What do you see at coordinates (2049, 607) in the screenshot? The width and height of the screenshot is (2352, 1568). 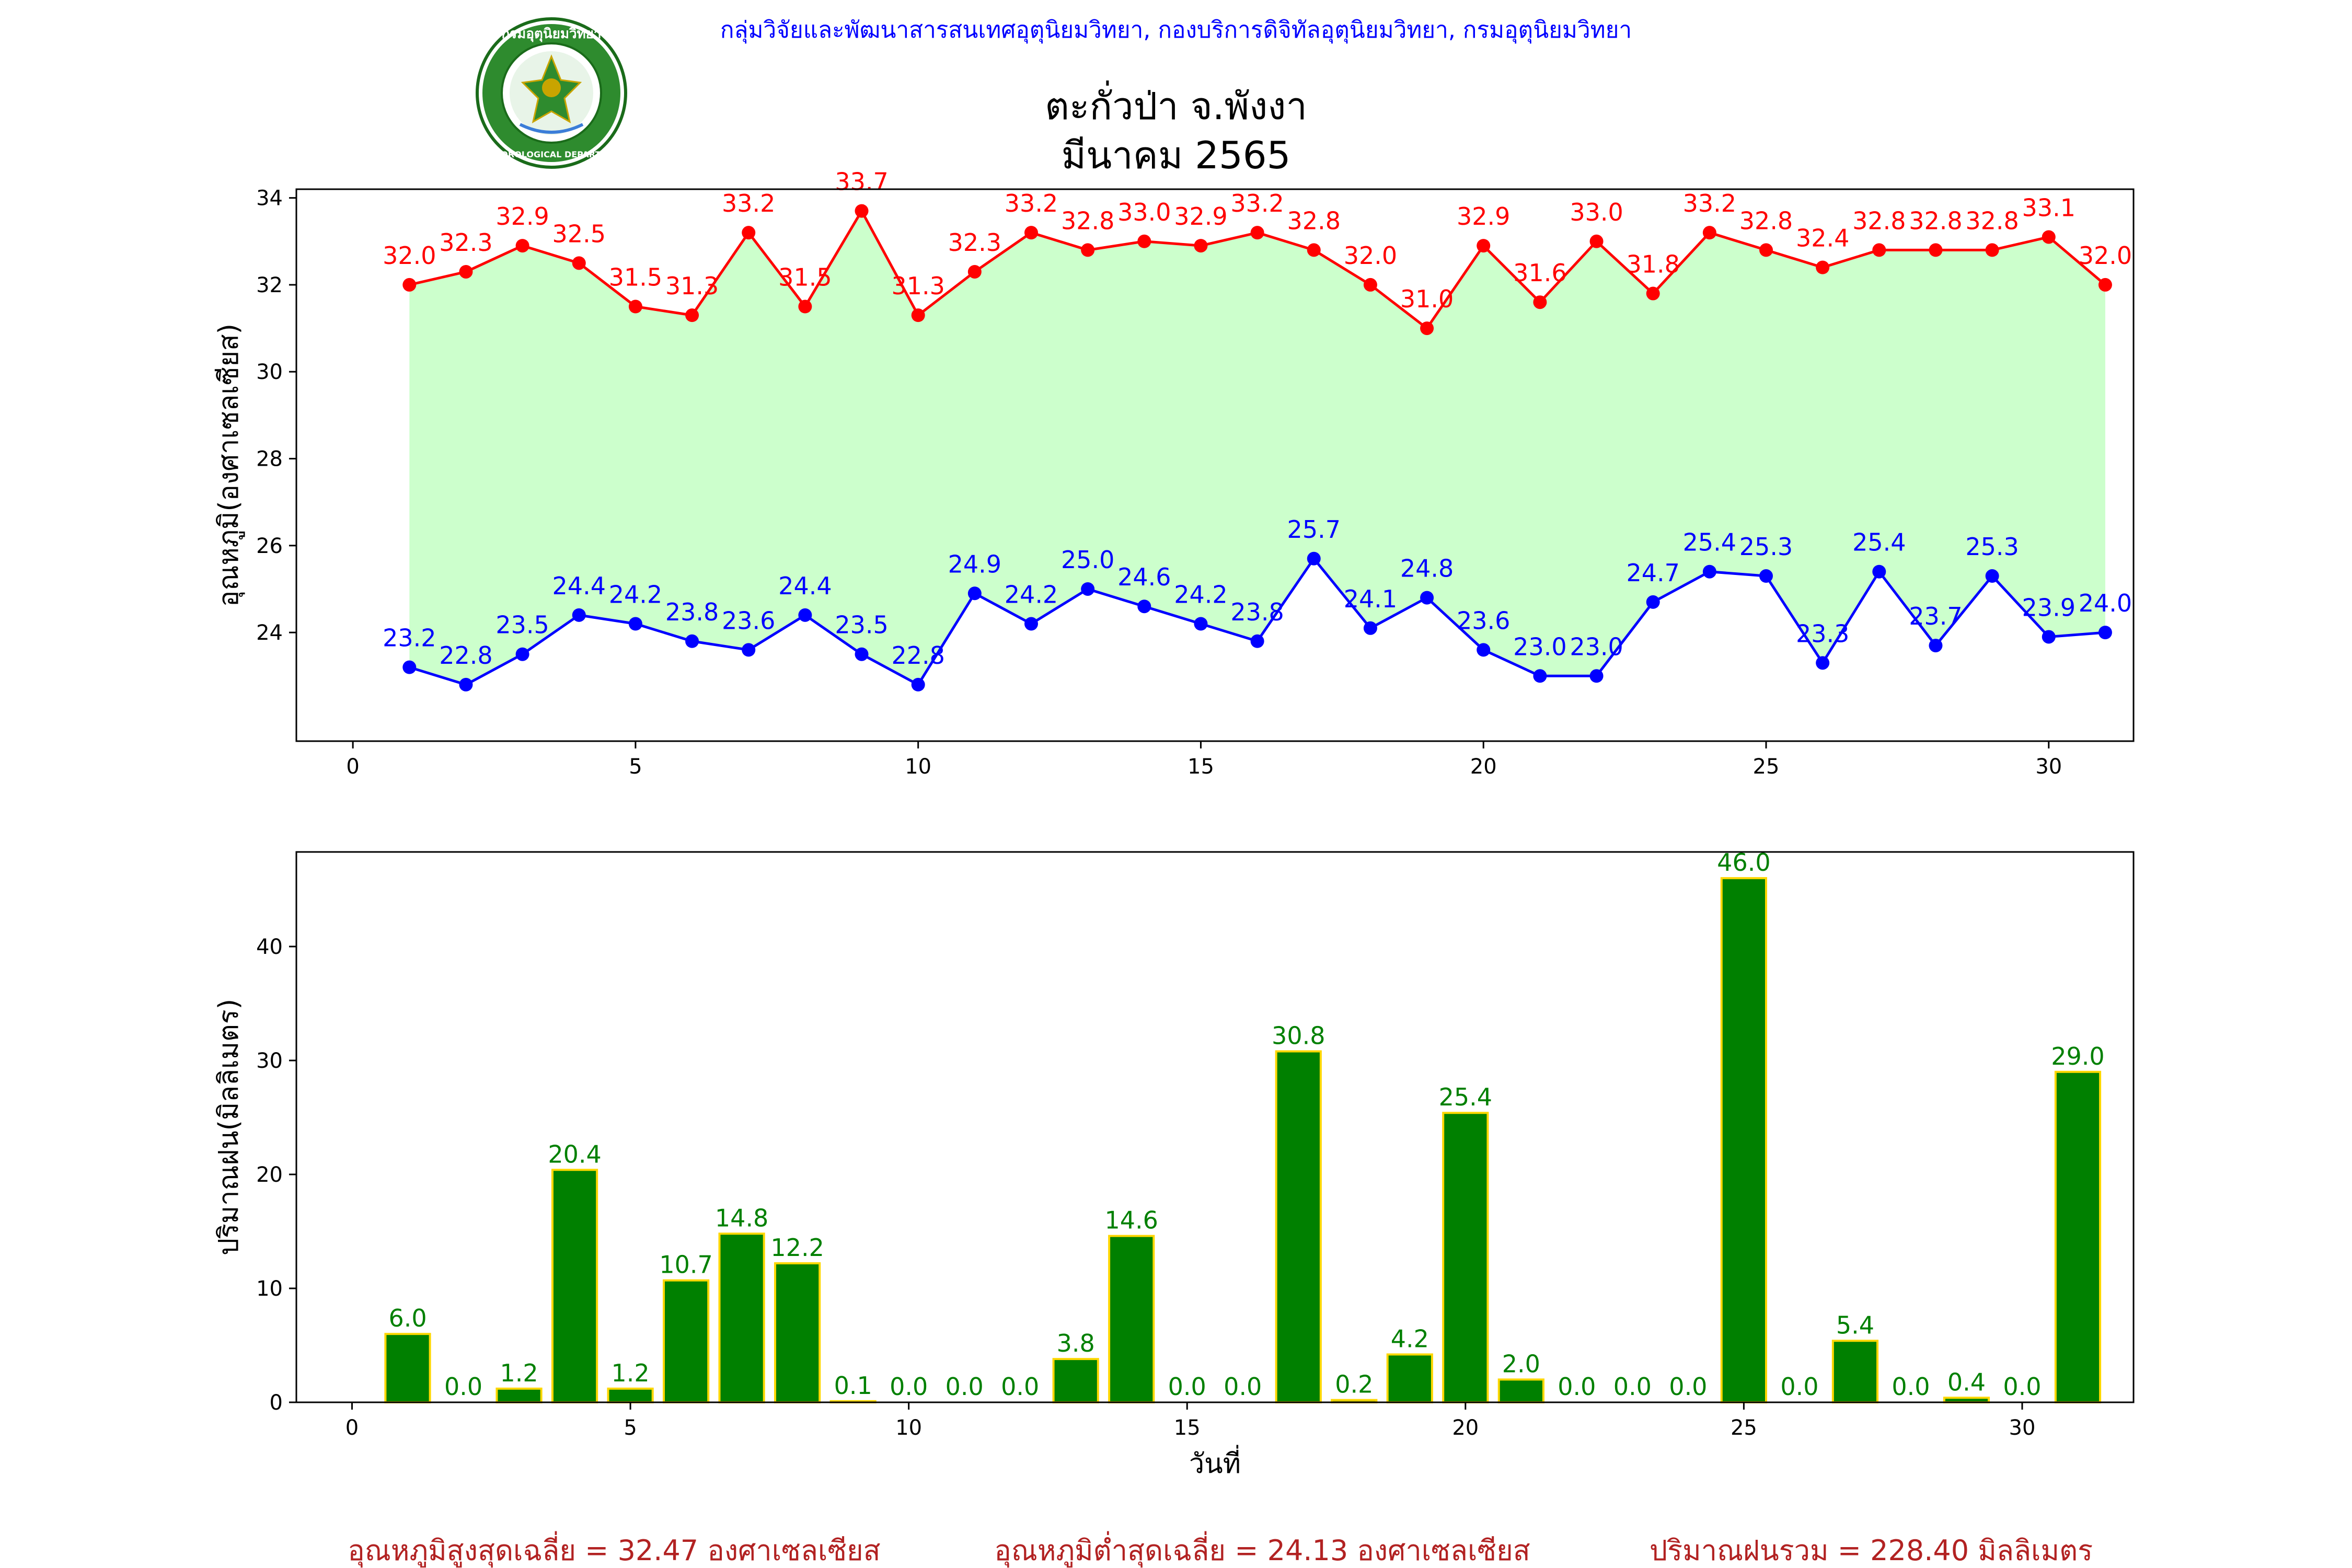 I see `min-temp-label: 23.9` at bounding box center [2049, 607].